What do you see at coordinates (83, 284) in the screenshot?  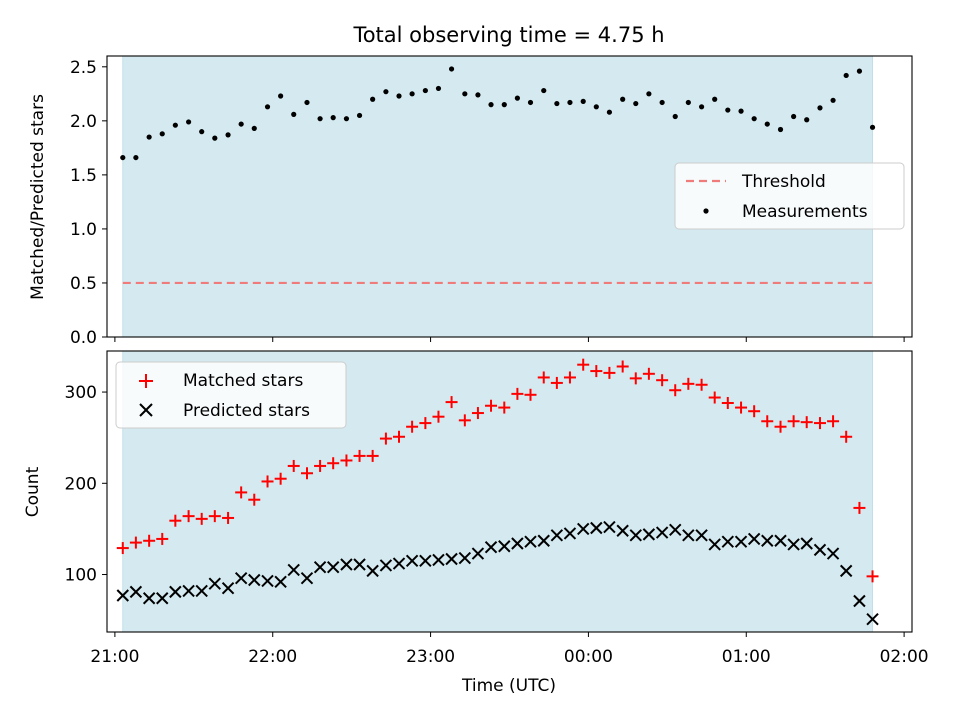 I see `ratio-y-tick-label: 0.5` at bounding box center [83, 284].